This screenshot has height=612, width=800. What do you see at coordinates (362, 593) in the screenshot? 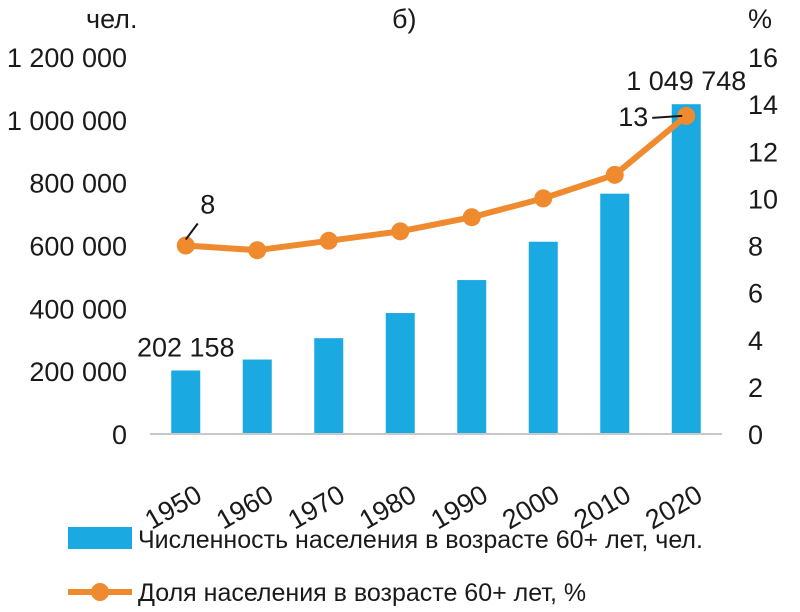
I see `legend-line-label: Доля населения в возрасте 60+ лет, %` at bounding box center [362, 593].